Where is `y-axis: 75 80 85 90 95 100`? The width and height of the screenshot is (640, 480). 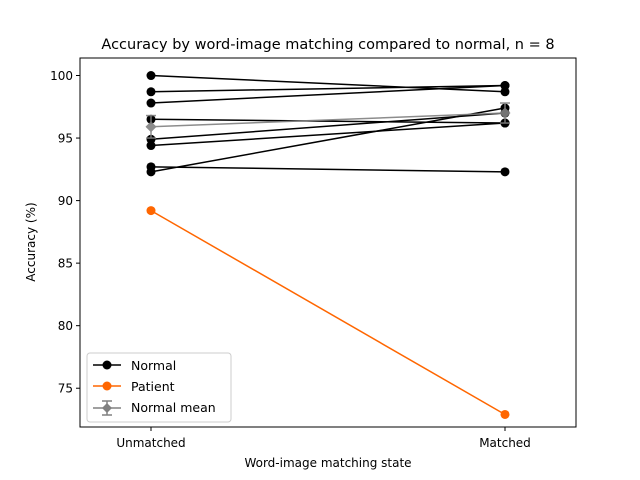
y-axis: 75 80 85 90 95 100 is located at coordinates (65, 232).